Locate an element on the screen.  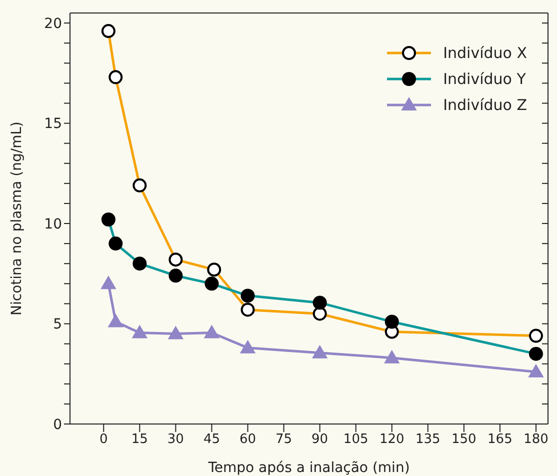
x-tick-label: 135 is located at coordinates (427, 440).